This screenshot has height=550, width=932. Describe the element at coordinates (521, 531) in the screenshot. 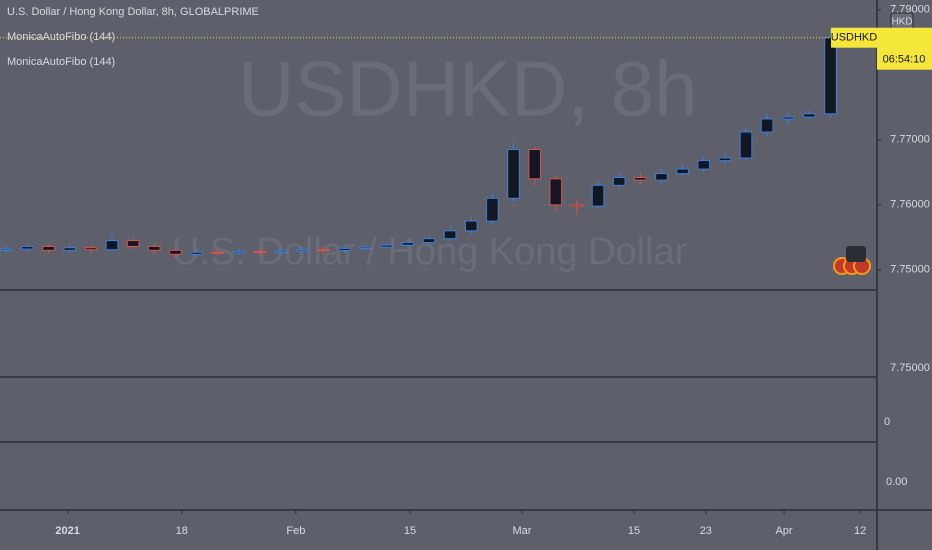

I see `x-tick-label: Mar` at that location.